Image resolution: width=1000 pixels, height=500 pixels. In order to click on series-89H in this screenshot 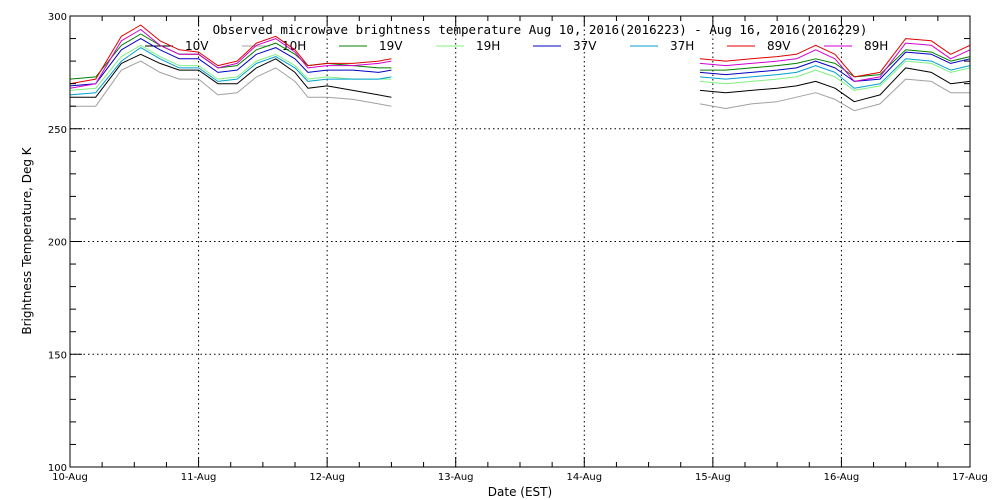, I will do `click(520, 59)`.